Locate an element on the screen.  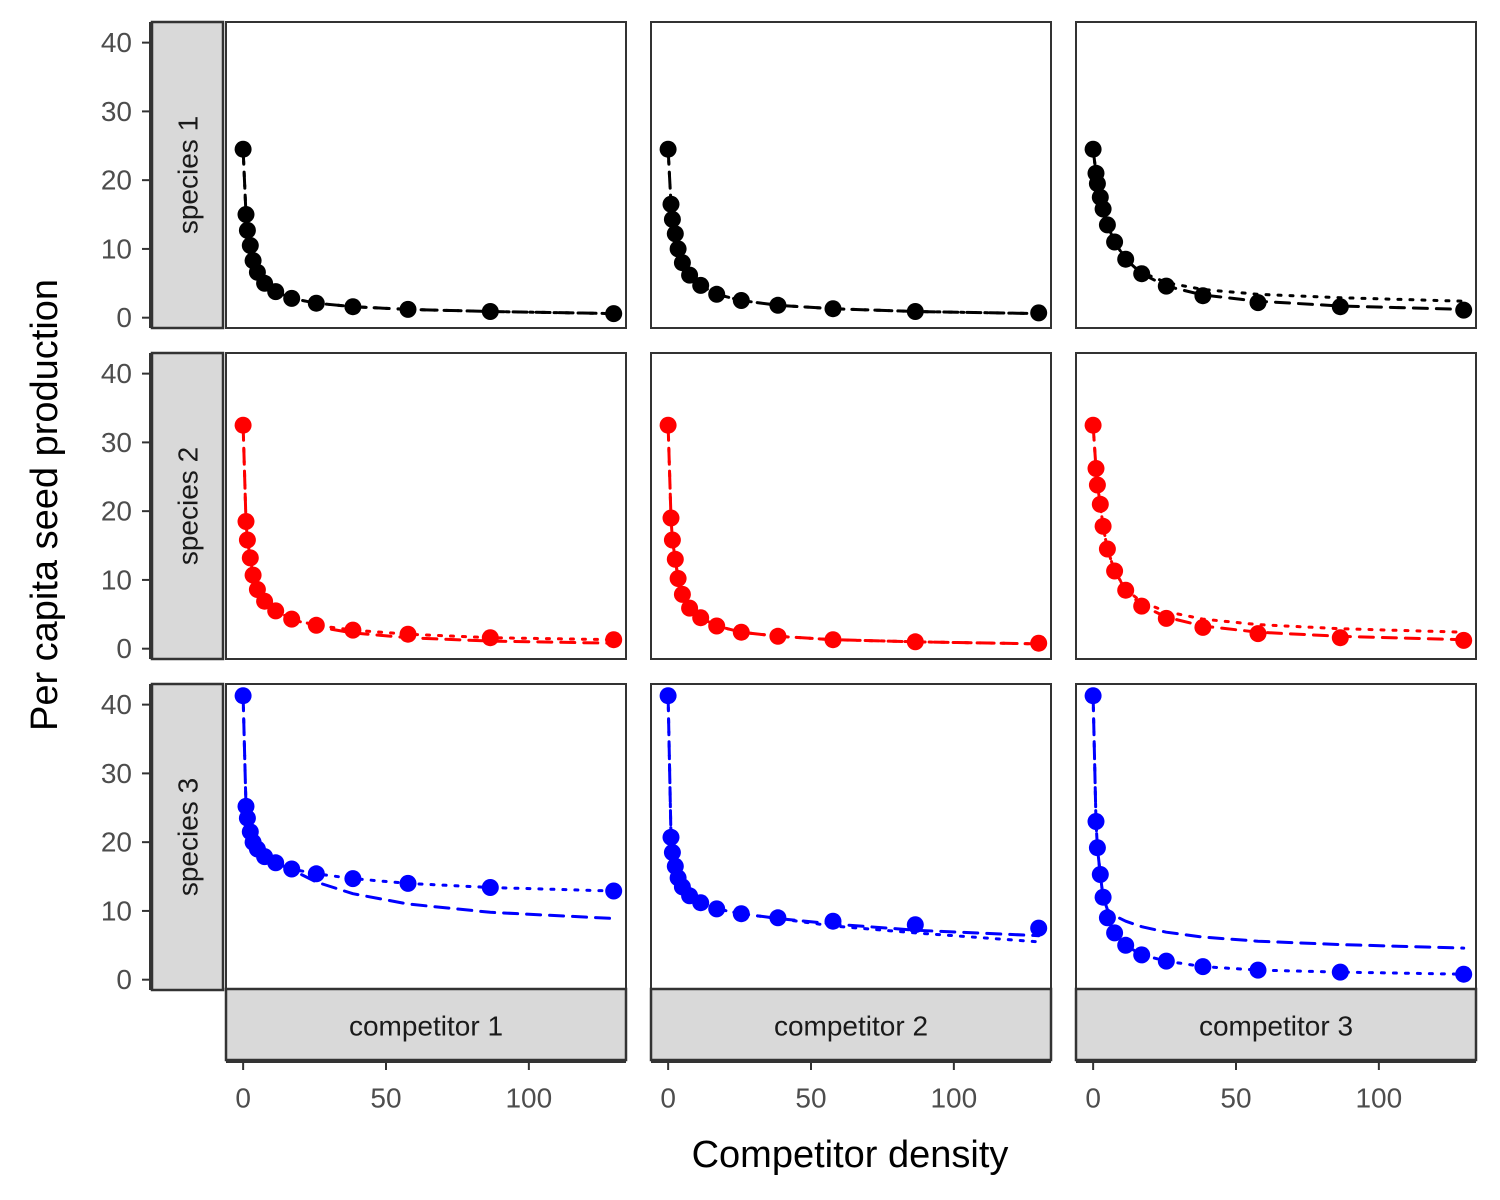
panel-r2-c1 is located at coordinates (426, 506).